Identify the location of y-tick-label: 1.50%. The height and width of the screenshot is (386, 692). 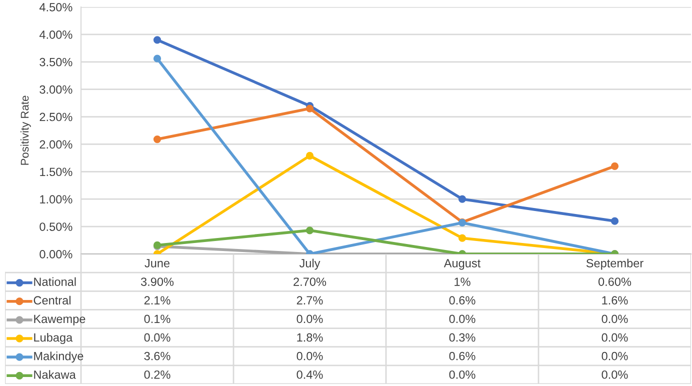
(56, 172).